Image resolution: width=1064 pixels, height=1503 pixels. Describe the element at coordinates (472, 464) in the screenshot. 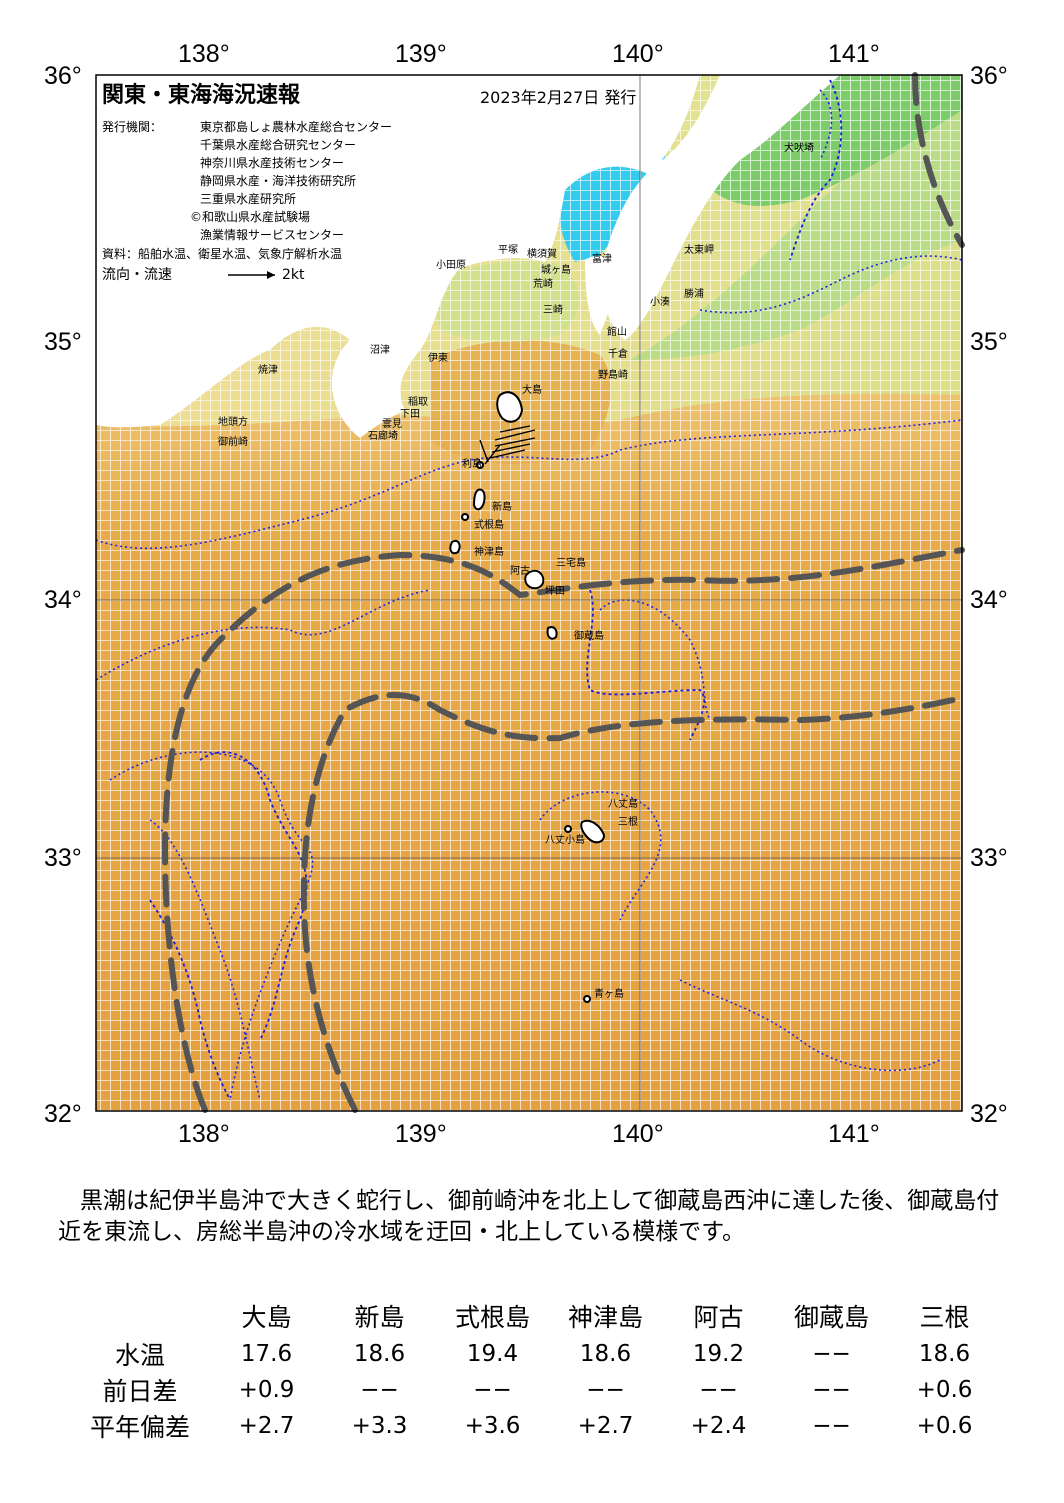

I see `place-label: 利島` at that location.